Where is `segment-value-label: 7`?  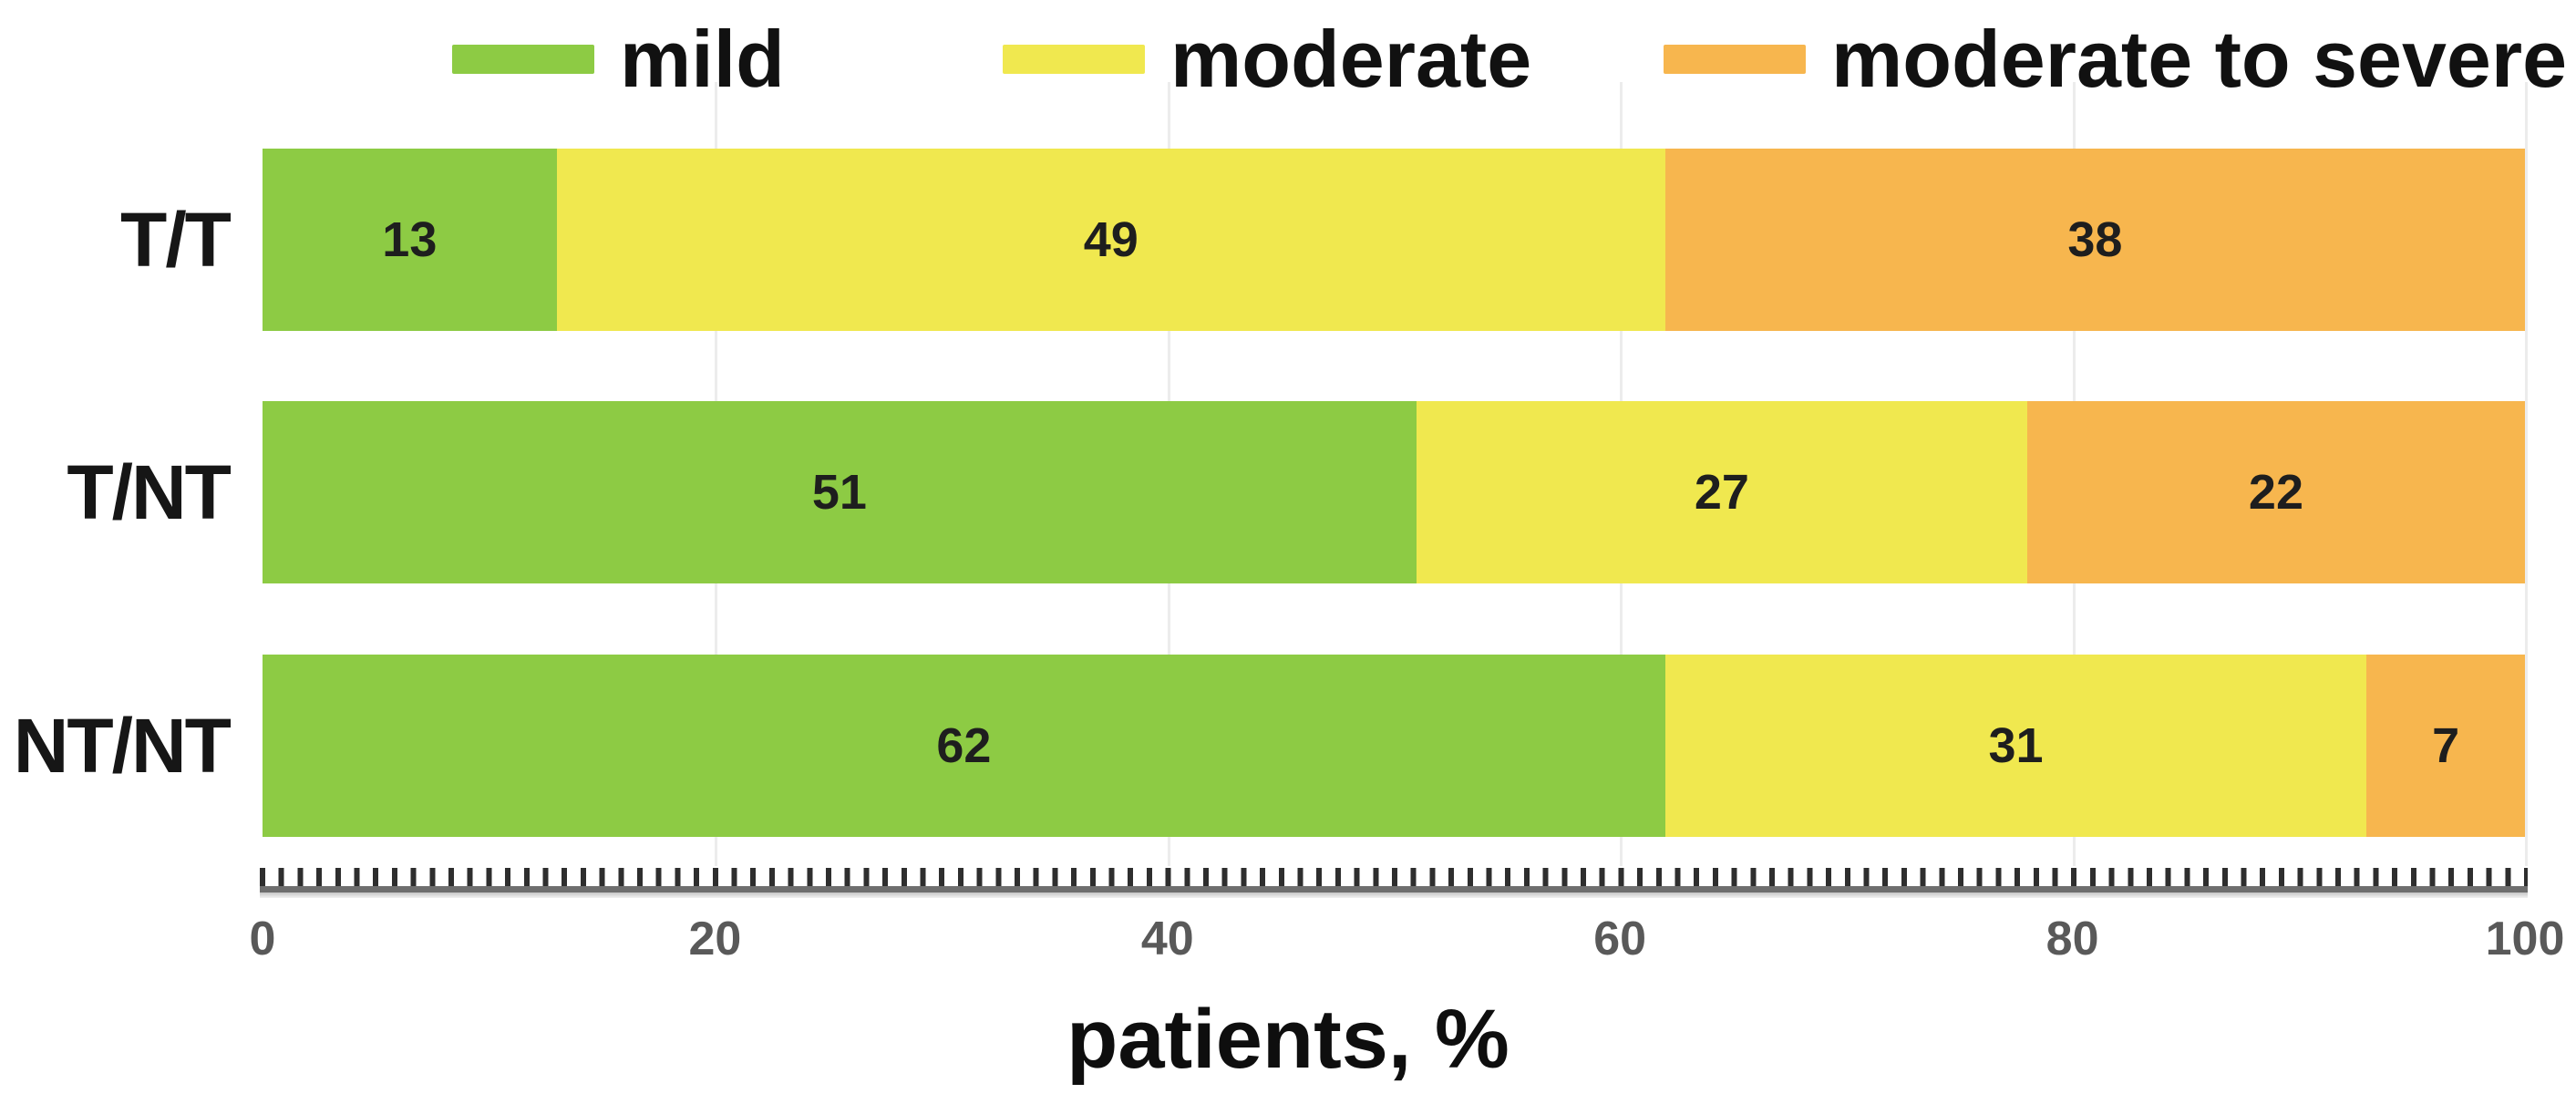 segment-value-label: 7 is located at coordinates (2446, 745).